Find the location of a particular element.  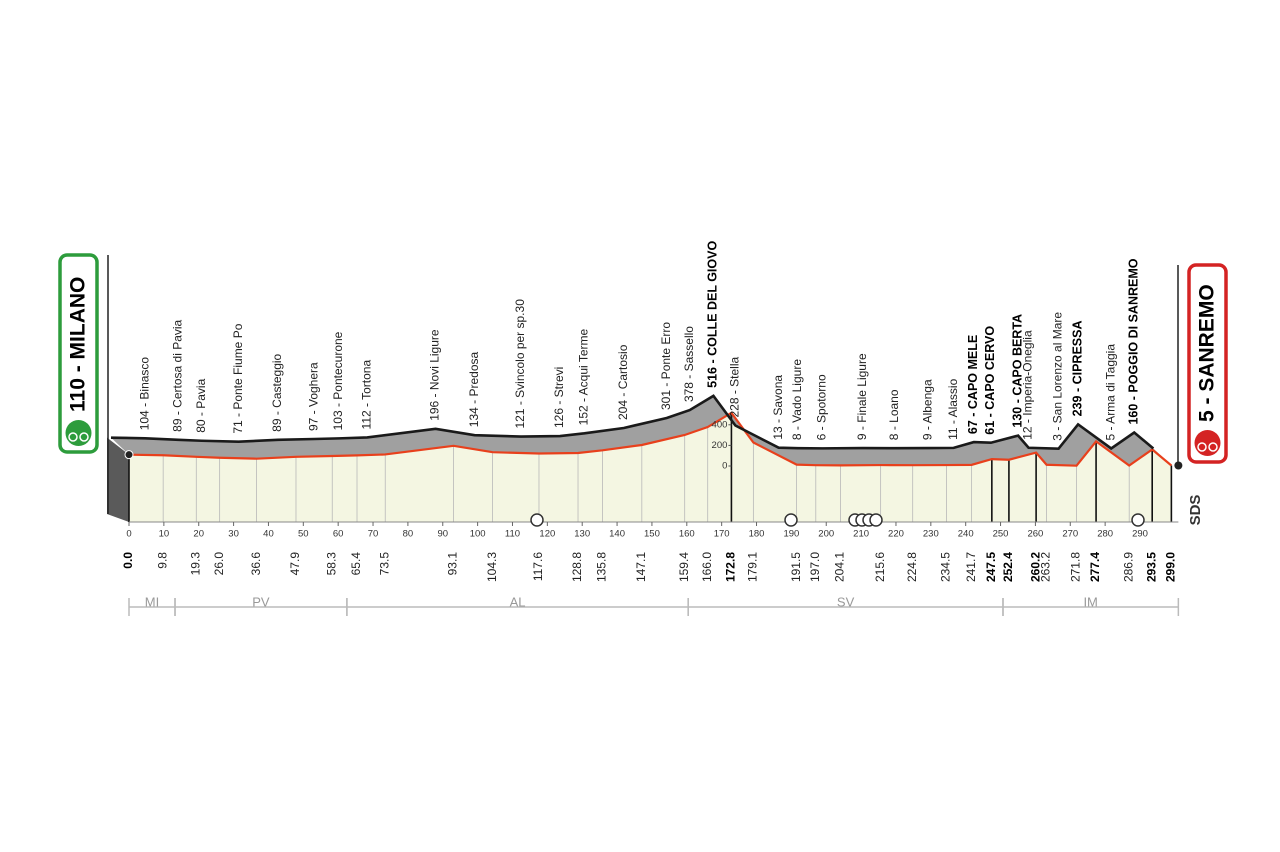

km-label: 36.6 is located at coordinates (256, 564).